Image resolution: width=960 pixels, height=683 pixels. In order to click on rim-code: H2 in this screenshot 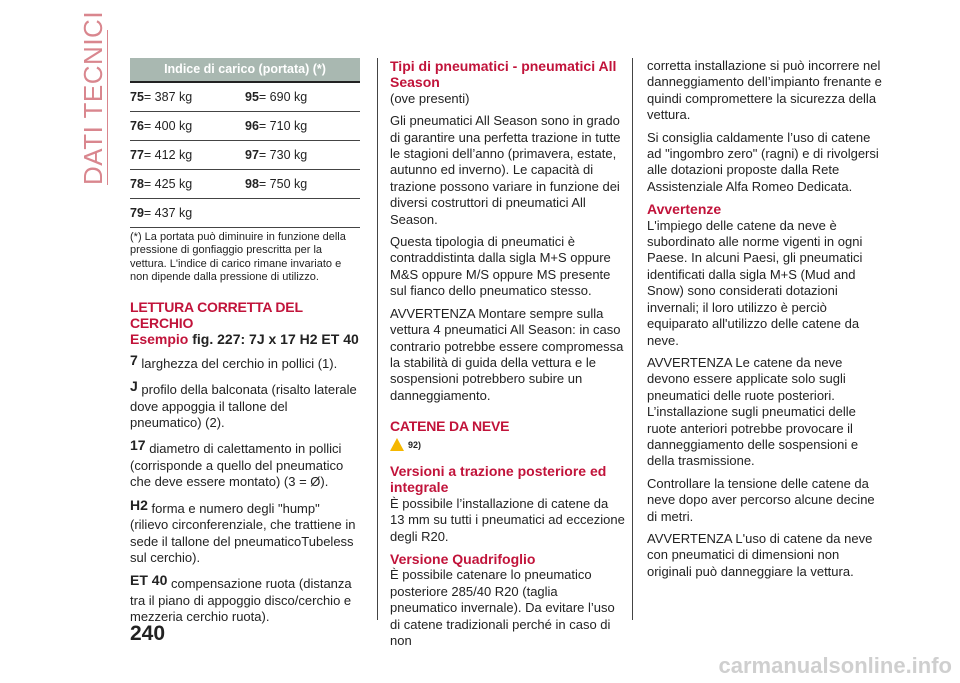, I will do `click(139, 504)`.